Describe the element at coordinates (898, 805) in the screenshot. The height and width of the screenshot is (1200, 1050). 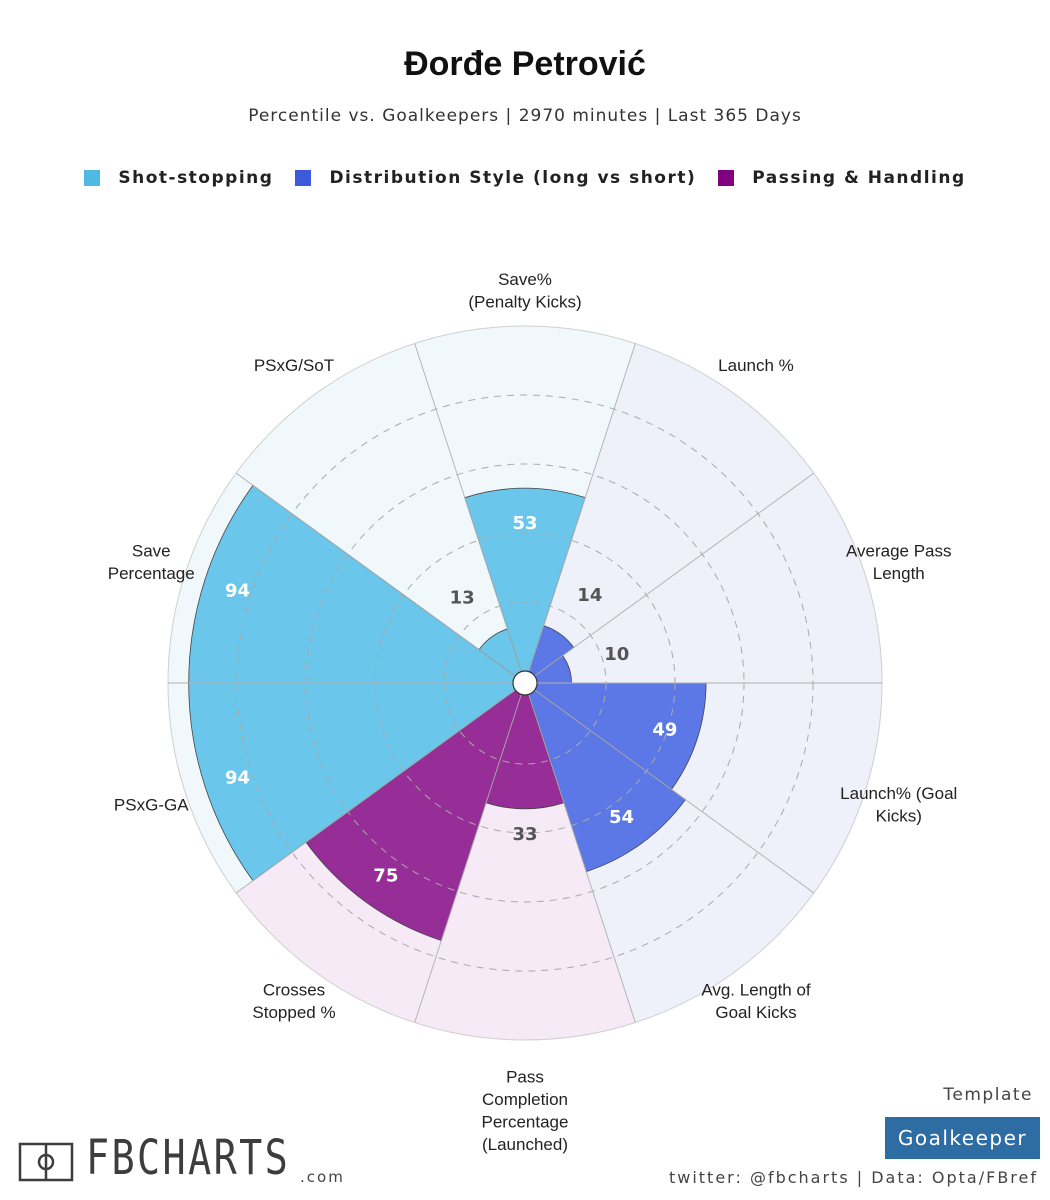
I see `category-label: Launch% (Goal Kicks)` at that location.